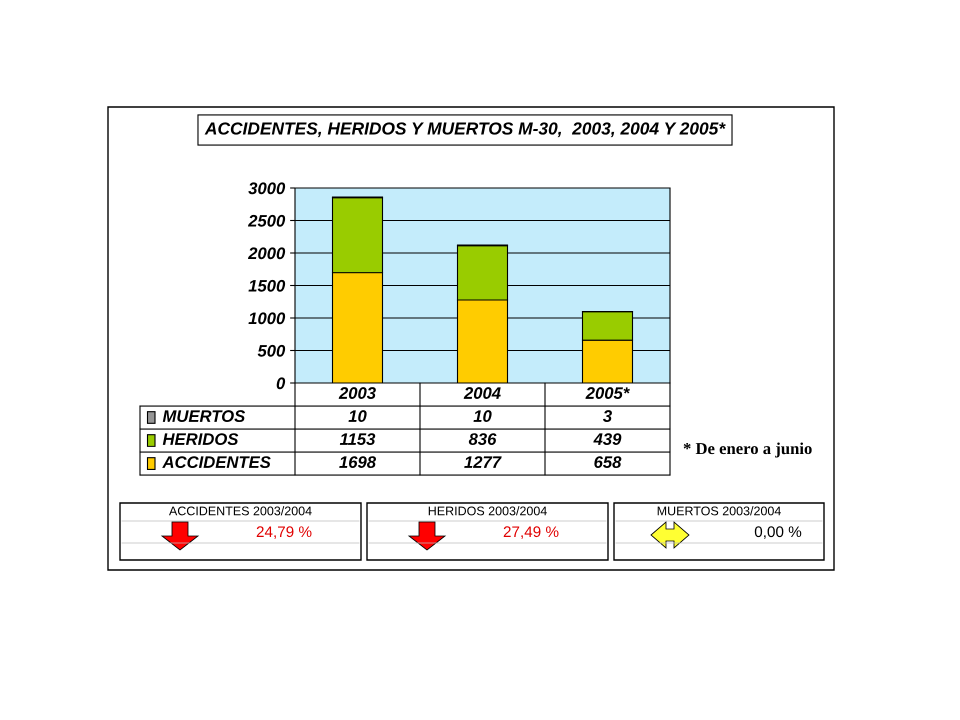 Image resolution: width=960 pixels, height=720 pixels. What do you see at coordinates (483, 462) in the screenshot?
I see `data-label: 1277` at bounding box center [483, 462].